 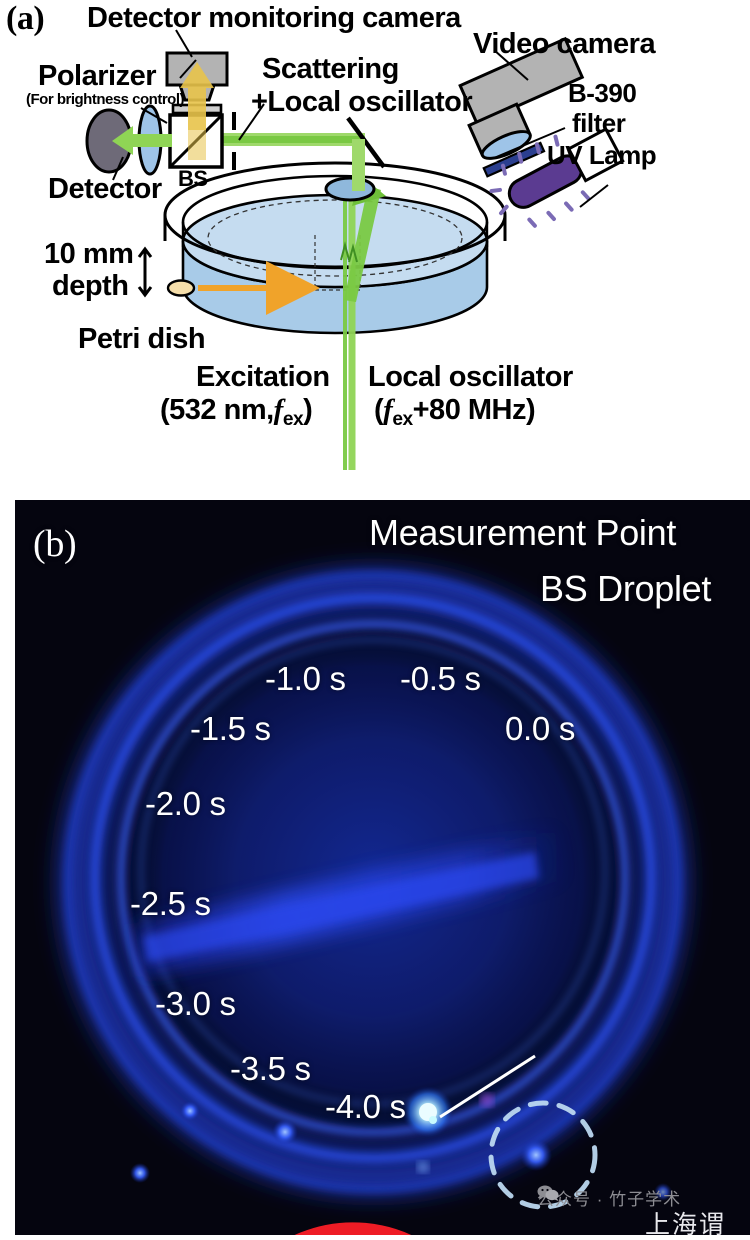 What do you see at coordinates (184, 43) in the screenshot?
I see `leader-detector-camera` at bounding box center [184, 43].